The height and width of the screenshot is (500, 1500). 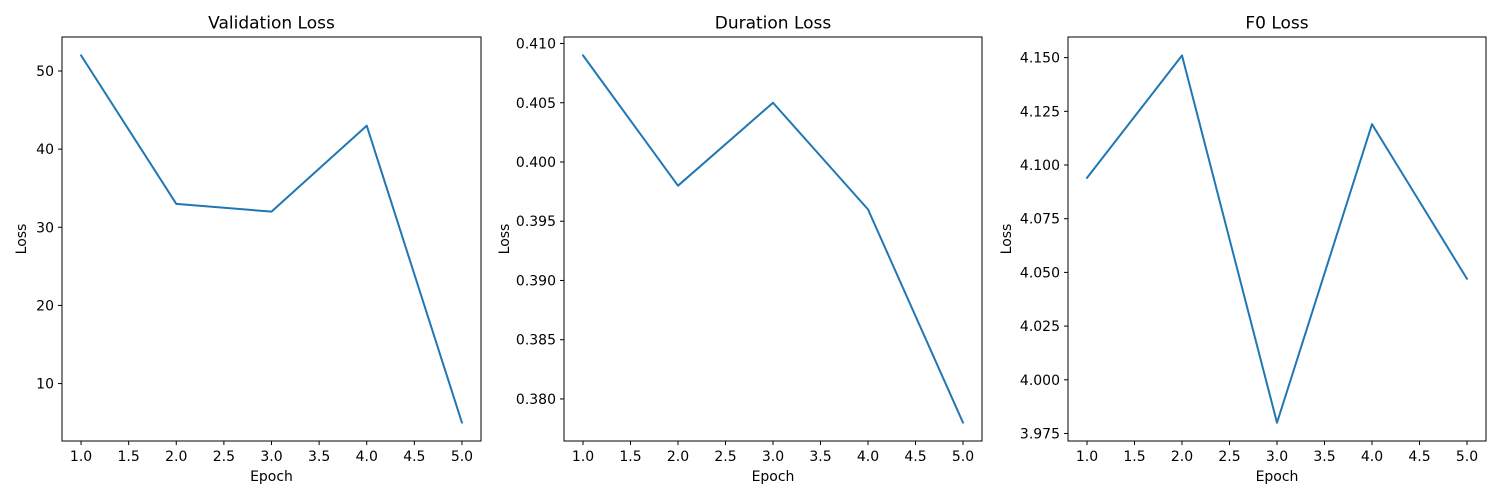 What do you see at coordinates (536, 341) in the screenshot?
I see `y-tick-label: 0.385` at bounding box center [536, 341].